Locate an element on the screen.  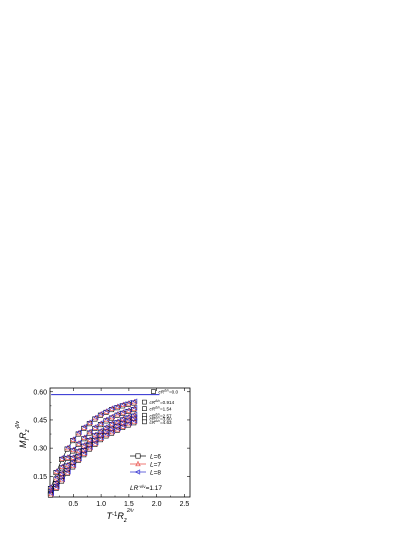
y-tick-label: 0.15 is located at coordinates (40, 477).